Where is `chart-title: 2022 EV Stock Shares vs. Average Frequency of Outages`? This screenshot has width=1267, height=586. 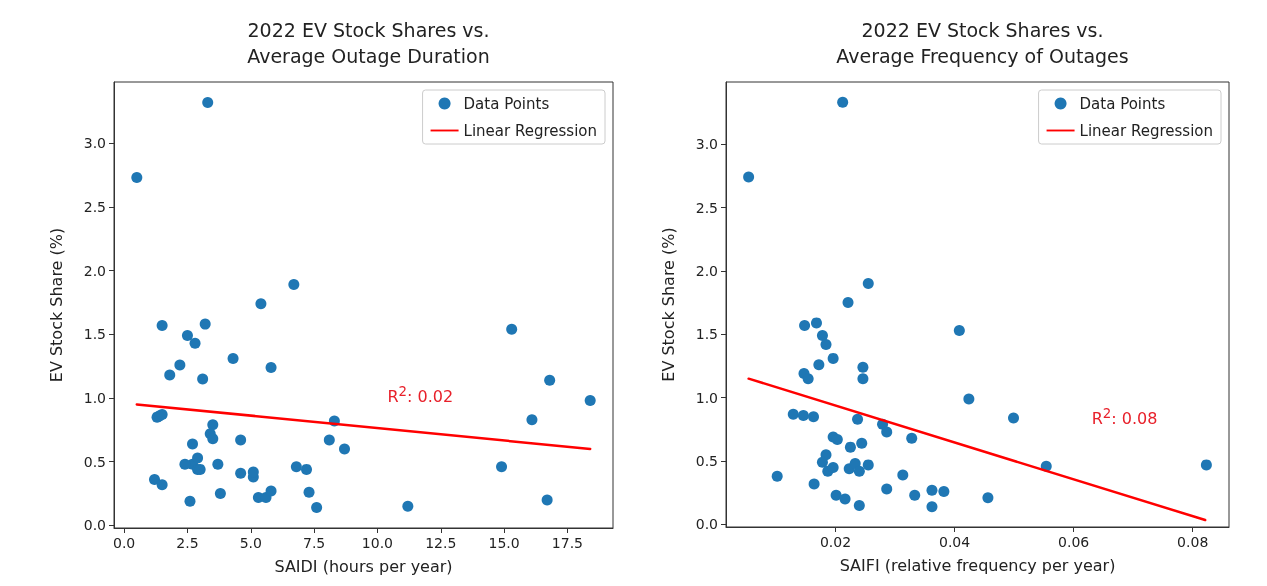 chart-title: 2022 EV Stock Shares vs. Average Frequency of Outages is located at coordinates (982, 43).